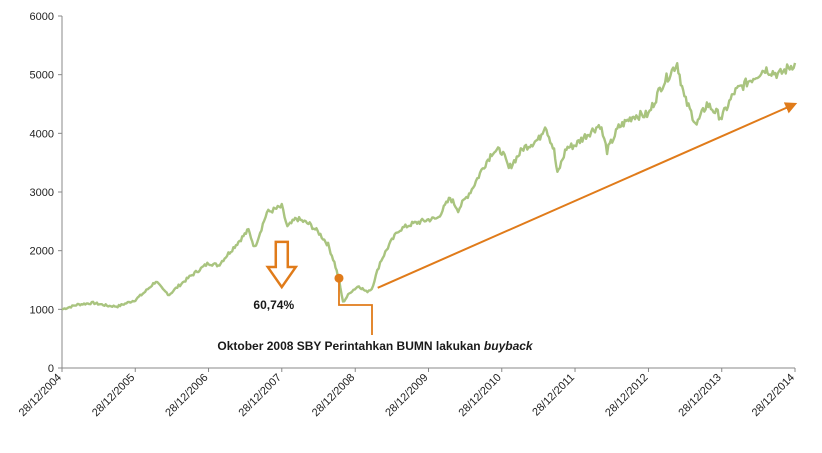 This screenshot has height=453, width=822. Describe the element at coordinates (626, 395) in the screenshot. I see `x-tick-label: 28/12/2012` at that location.